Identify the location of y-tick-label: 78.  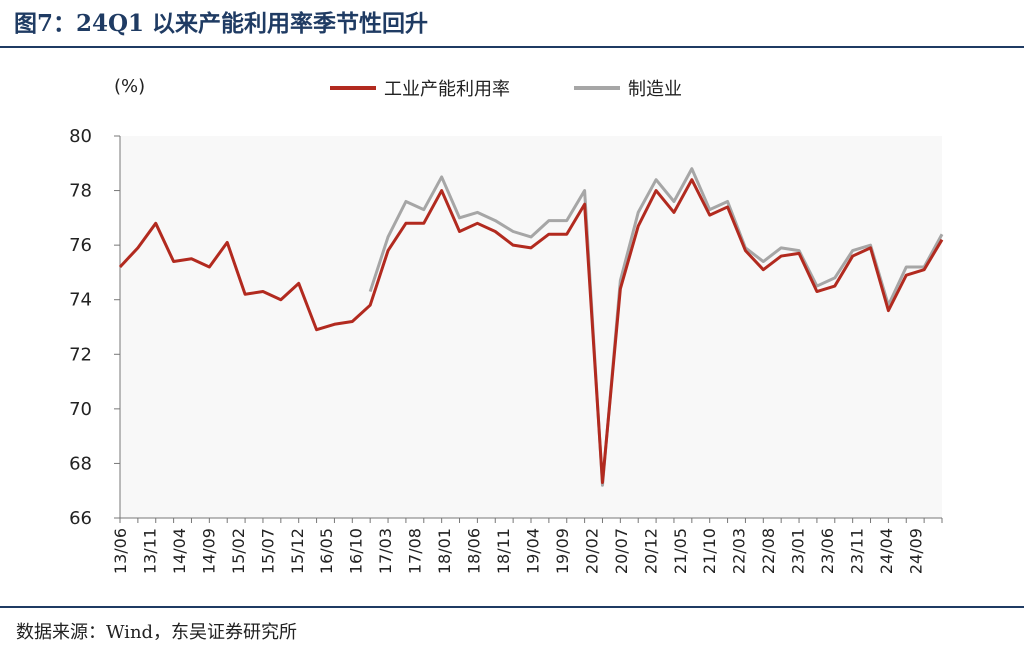
(80, 191).